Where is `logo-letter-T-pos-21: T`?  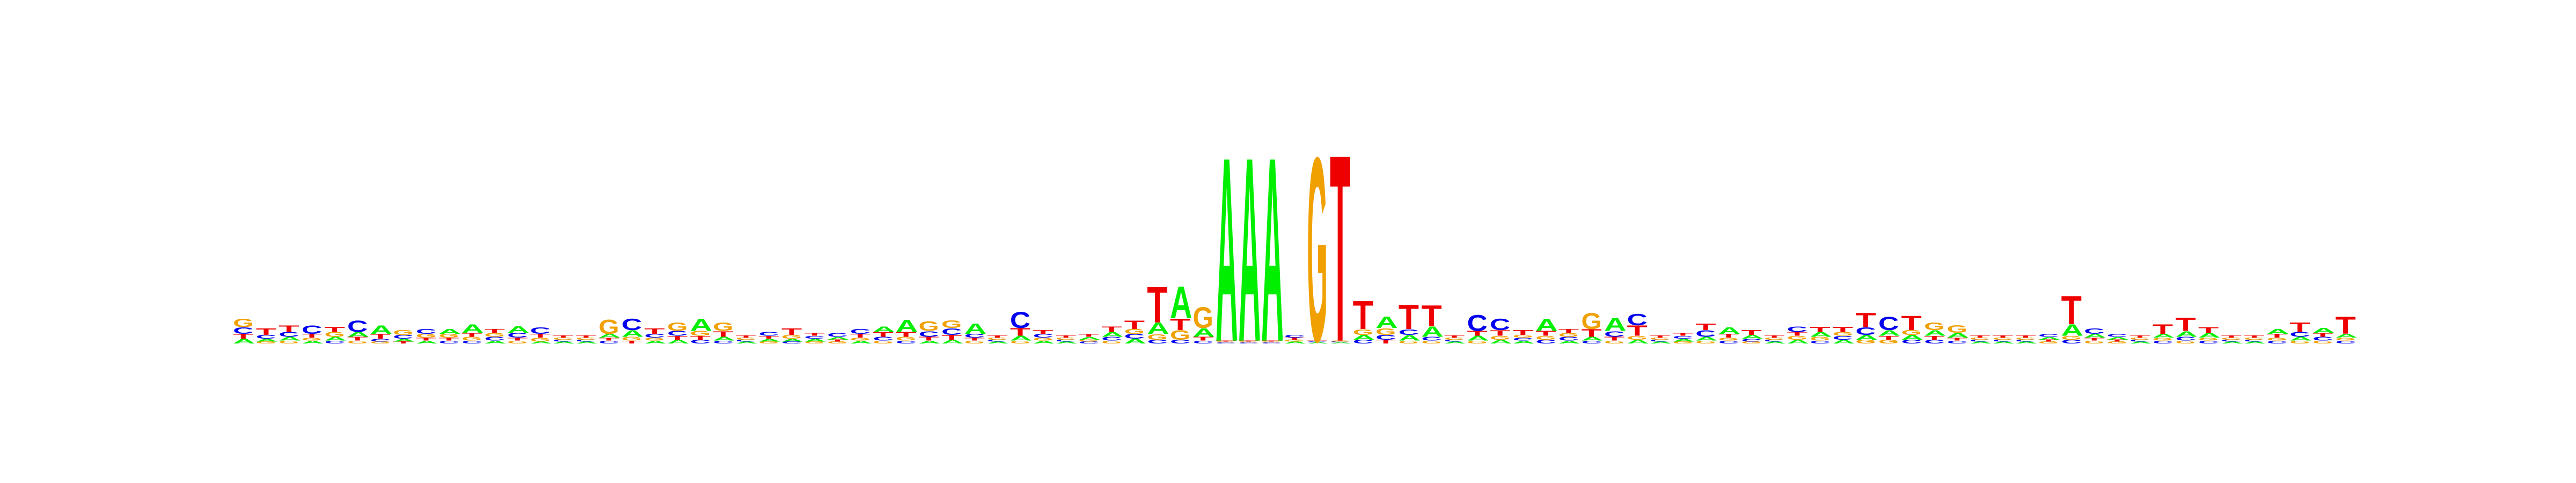 logo-letter-T-pos-21: T is located at coordinates (700, 338).